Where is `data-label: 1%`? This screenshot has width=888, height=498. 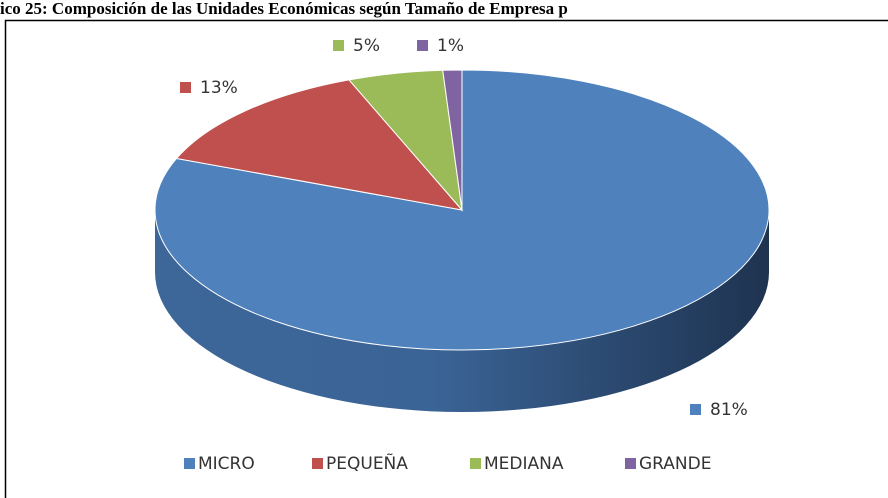
data-label: 1% is located at coordinates (450, 46).